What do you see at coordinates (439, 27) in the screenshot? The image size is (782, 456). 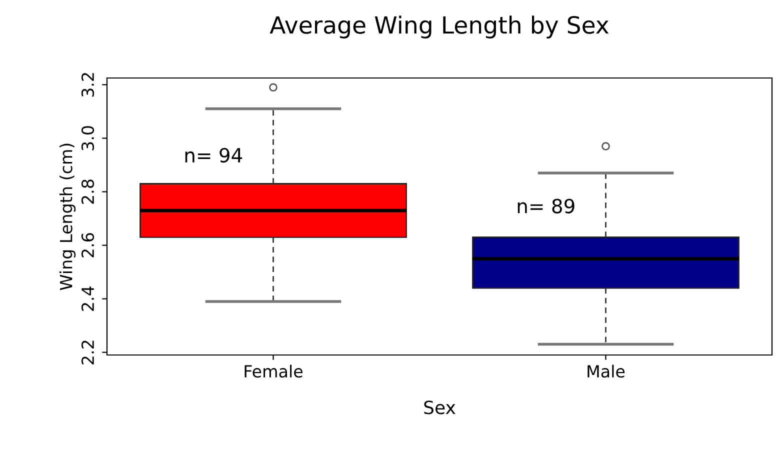 I see `chart-title: Average Wing Length by Sex` at bounding box center [439, 27].